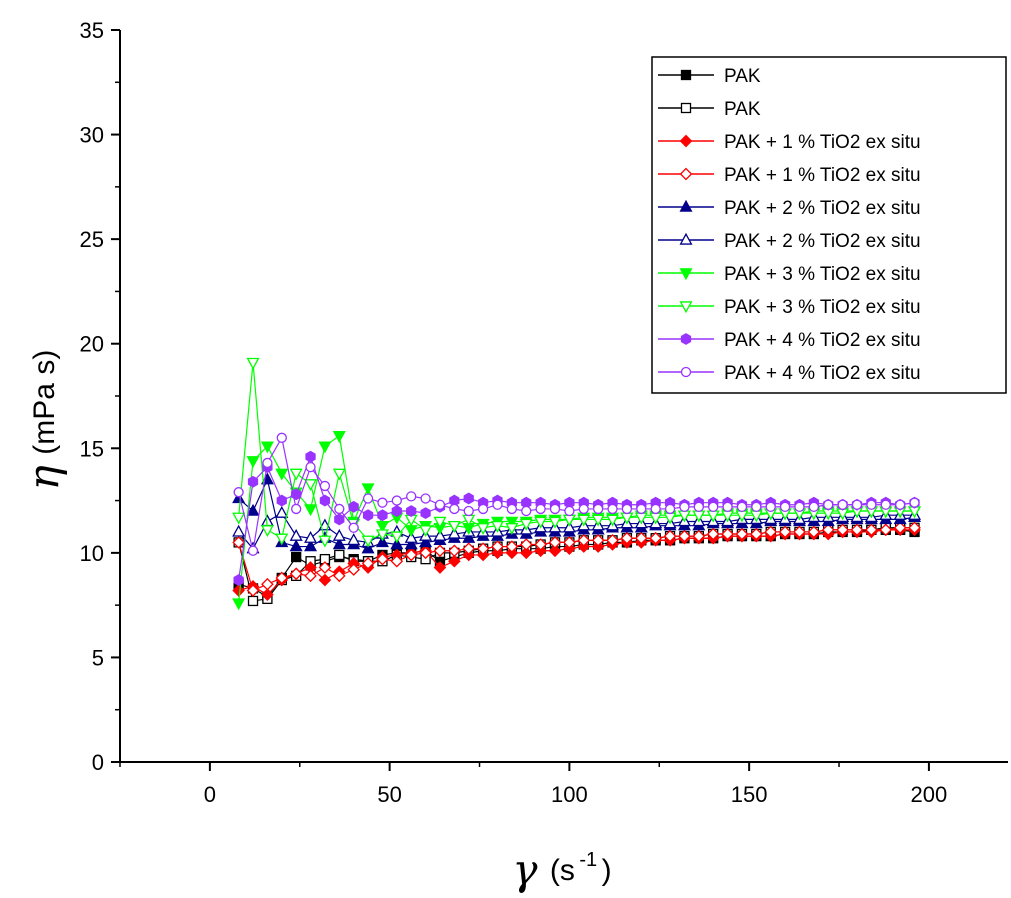 This screenshot has height=898, width=1011. I want to click on legend-item: PAK + 3 % TiO2 ex situ, so click(789, 307).